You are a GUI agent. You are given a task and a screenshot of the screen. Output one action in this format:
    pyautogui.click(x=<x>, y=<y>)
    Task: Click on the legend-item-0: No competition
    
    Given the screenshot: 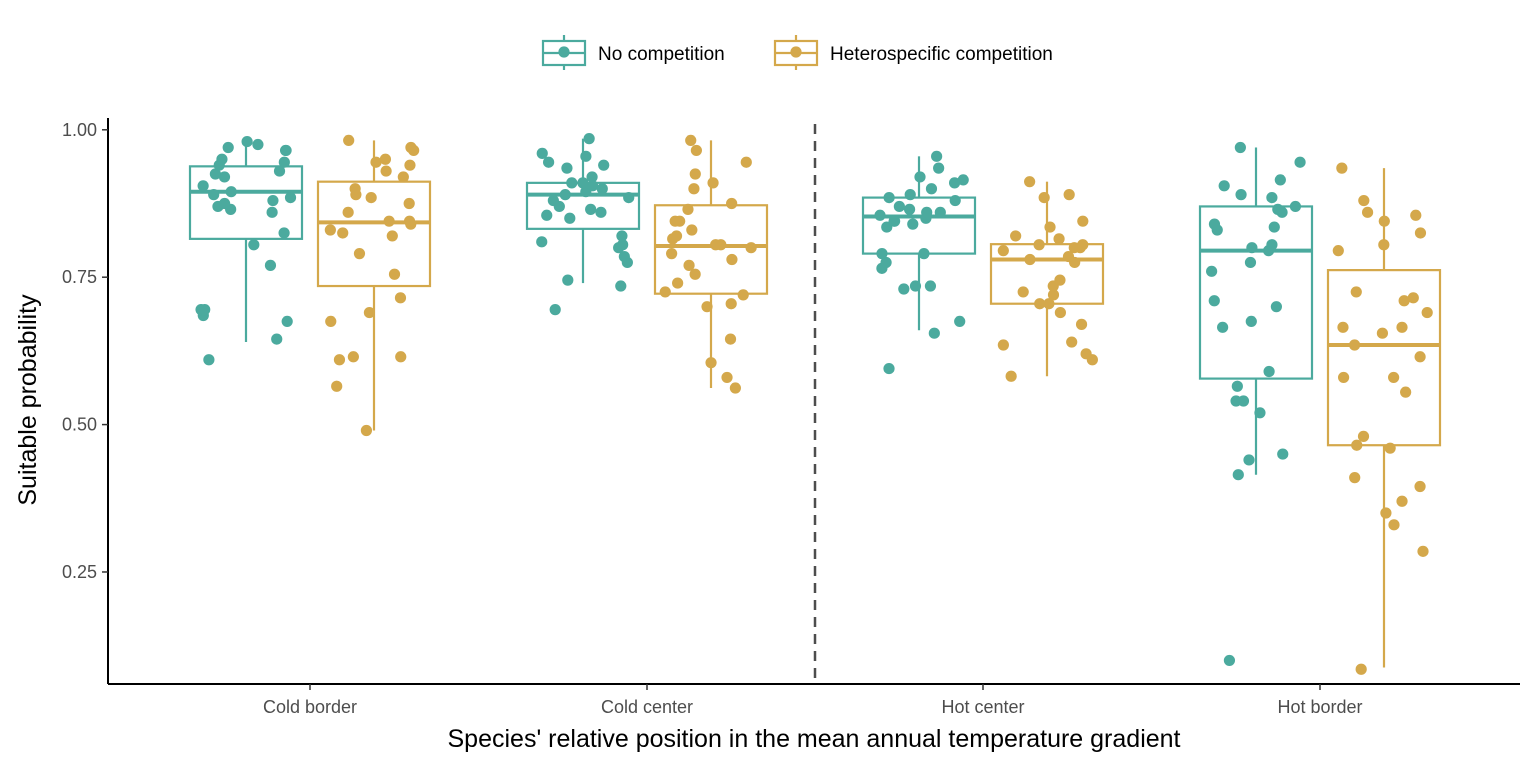 What is the action you would take?
    pyautogui.click(x=633, y=52)
    